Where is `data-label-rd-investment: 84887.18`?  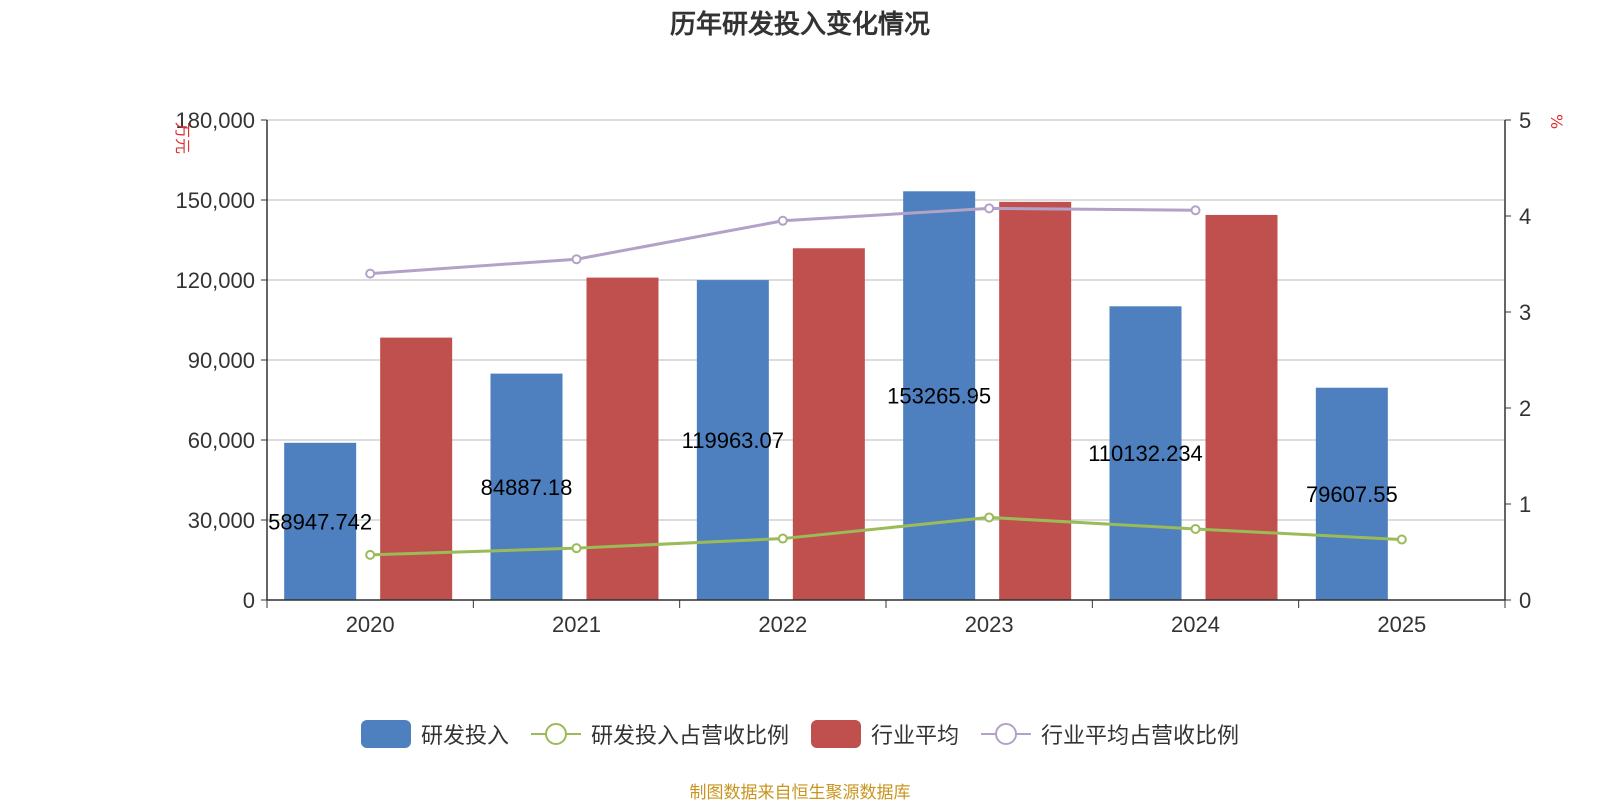 data-label-rd-investment: 84887.18 is located at coordinates (527, 487).